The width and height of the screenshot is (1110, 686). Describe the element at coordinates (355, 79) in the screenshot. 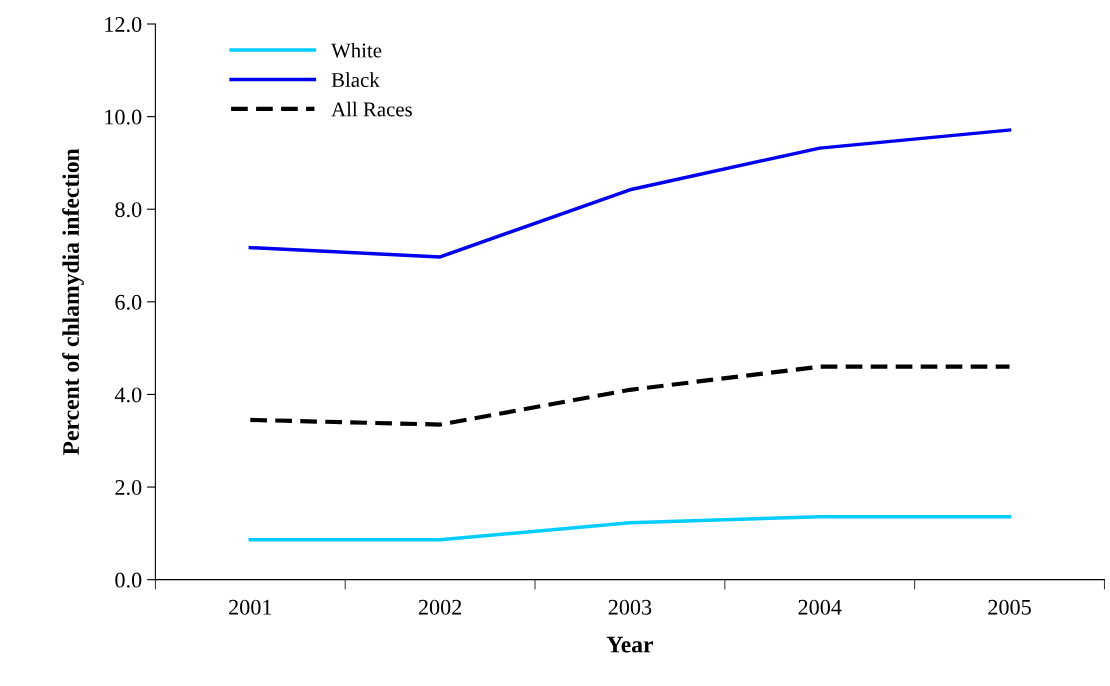

I see `legend-label: Black` at that location.